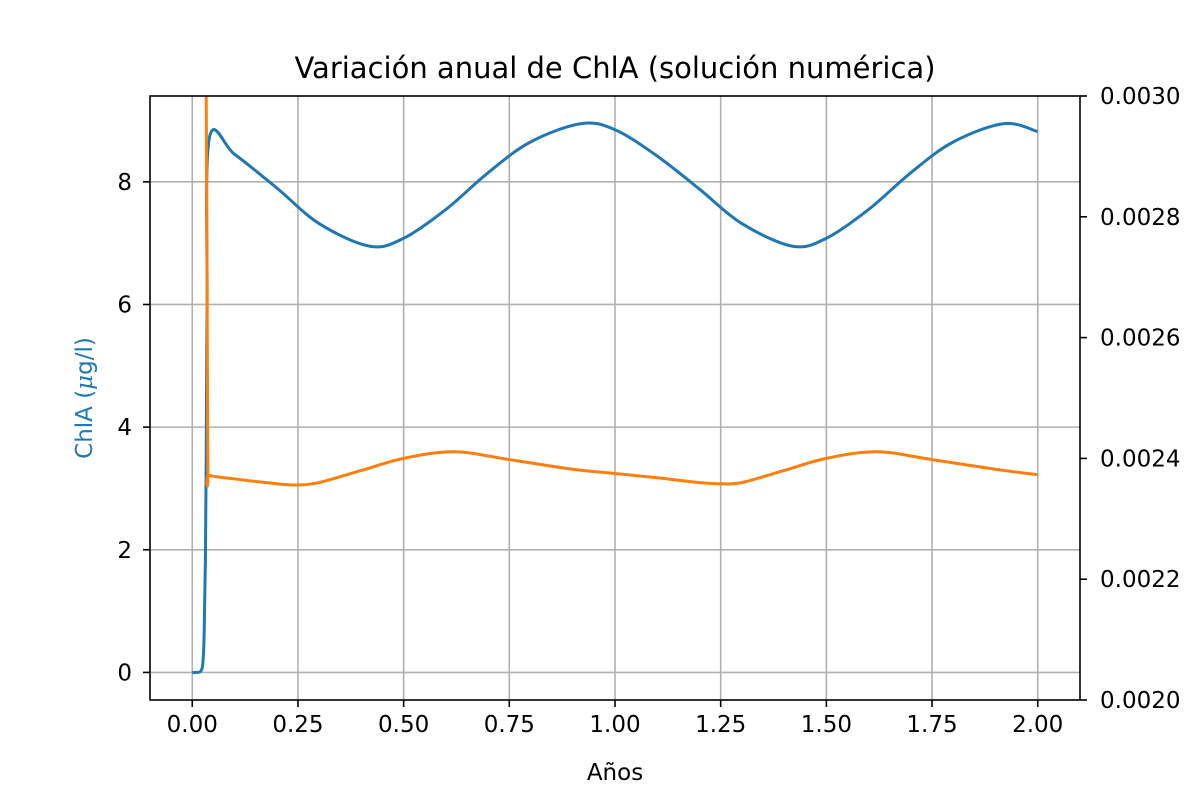  What do you see at coordinates (403, 725) in the screenshot?
I see `x-tick-label: 0.50` at bounding box center [403, 725].